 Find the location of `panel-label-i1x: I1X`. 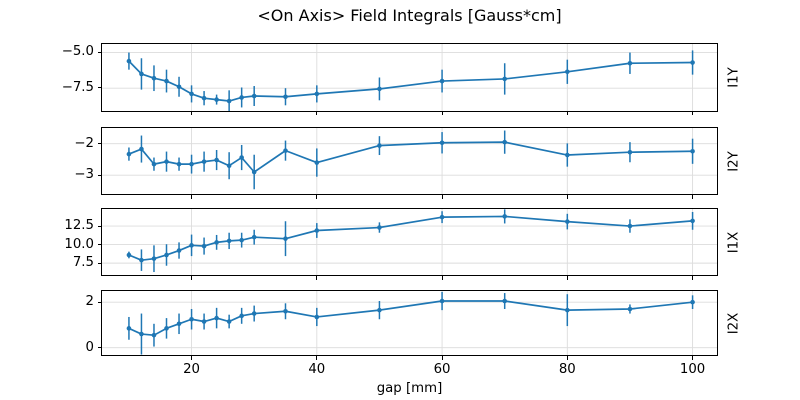

panel-label-i1x: I1X is located at coordinates (734, 242).